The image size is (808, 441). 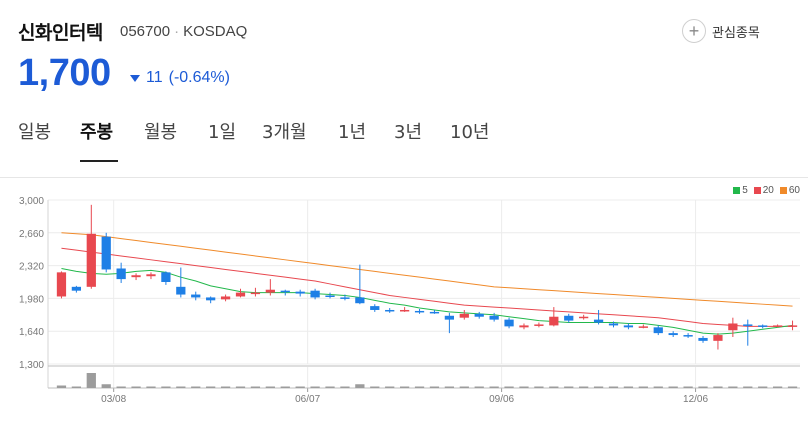 I want to click on add-watchlist-button: + 관심종목, so click(x=721, y=31).